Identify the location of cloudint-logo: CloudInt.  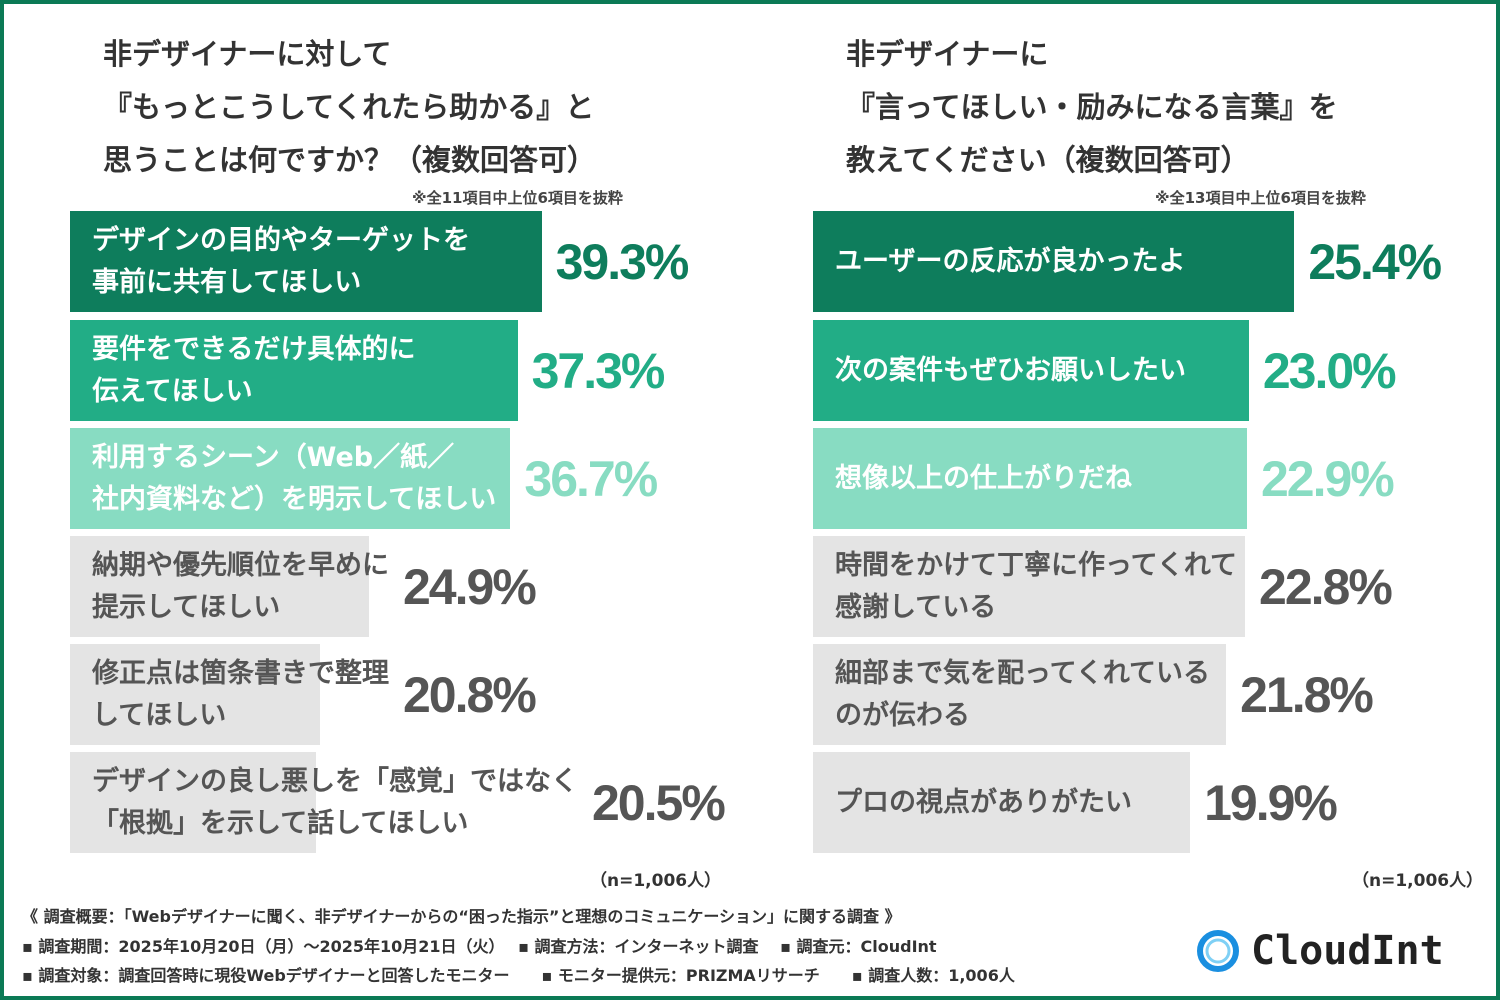
(1319, 951).